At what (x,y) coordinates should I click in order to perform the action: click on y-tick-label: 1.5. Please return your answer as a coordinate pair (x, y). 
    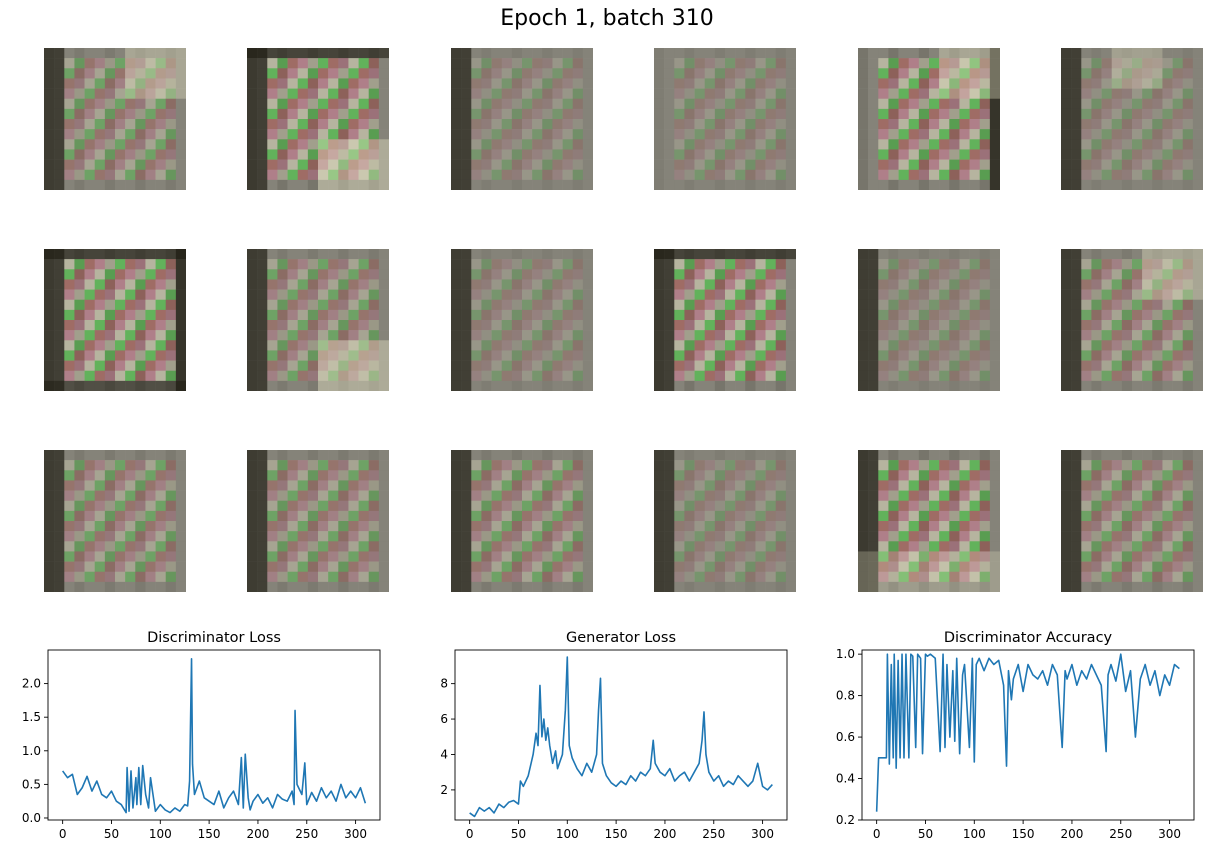
    Looking at the image, I should click on (31, 717).